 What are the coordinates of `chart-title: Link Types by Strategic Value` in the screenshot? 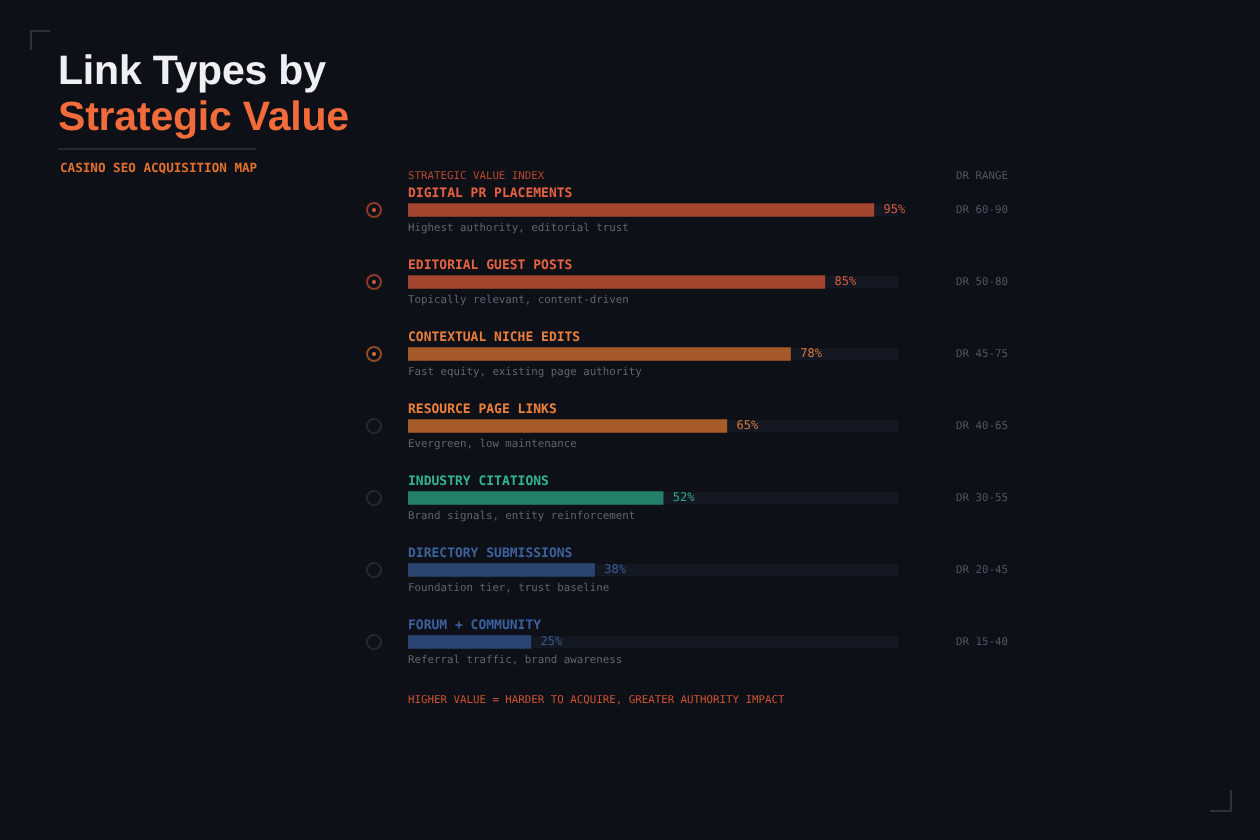 It's located at (203, 94).